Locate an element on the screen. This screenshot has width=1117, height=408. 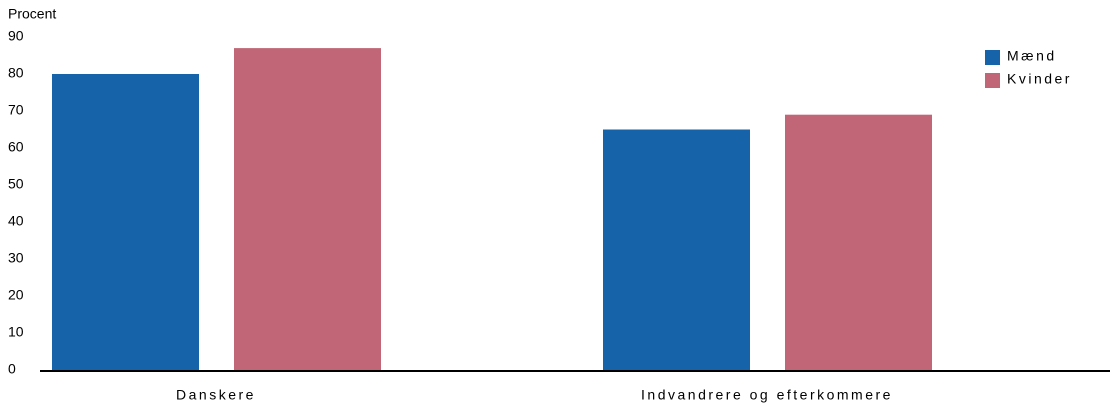
y-tick-label: 60 is located at coordinates (16, 147).